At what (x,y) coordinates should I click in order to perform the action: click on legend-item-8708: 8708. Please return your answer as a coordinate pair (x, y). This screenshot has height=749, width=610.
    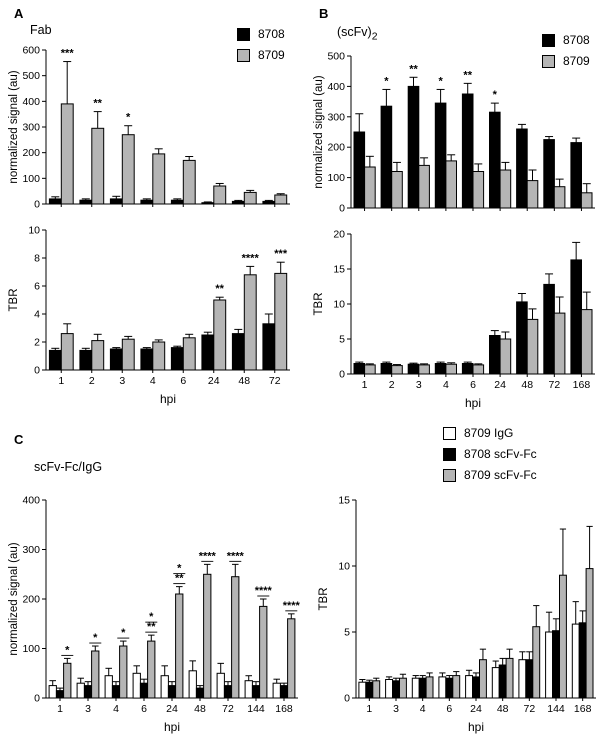
    Looking at the image, I should click on (566, 40).